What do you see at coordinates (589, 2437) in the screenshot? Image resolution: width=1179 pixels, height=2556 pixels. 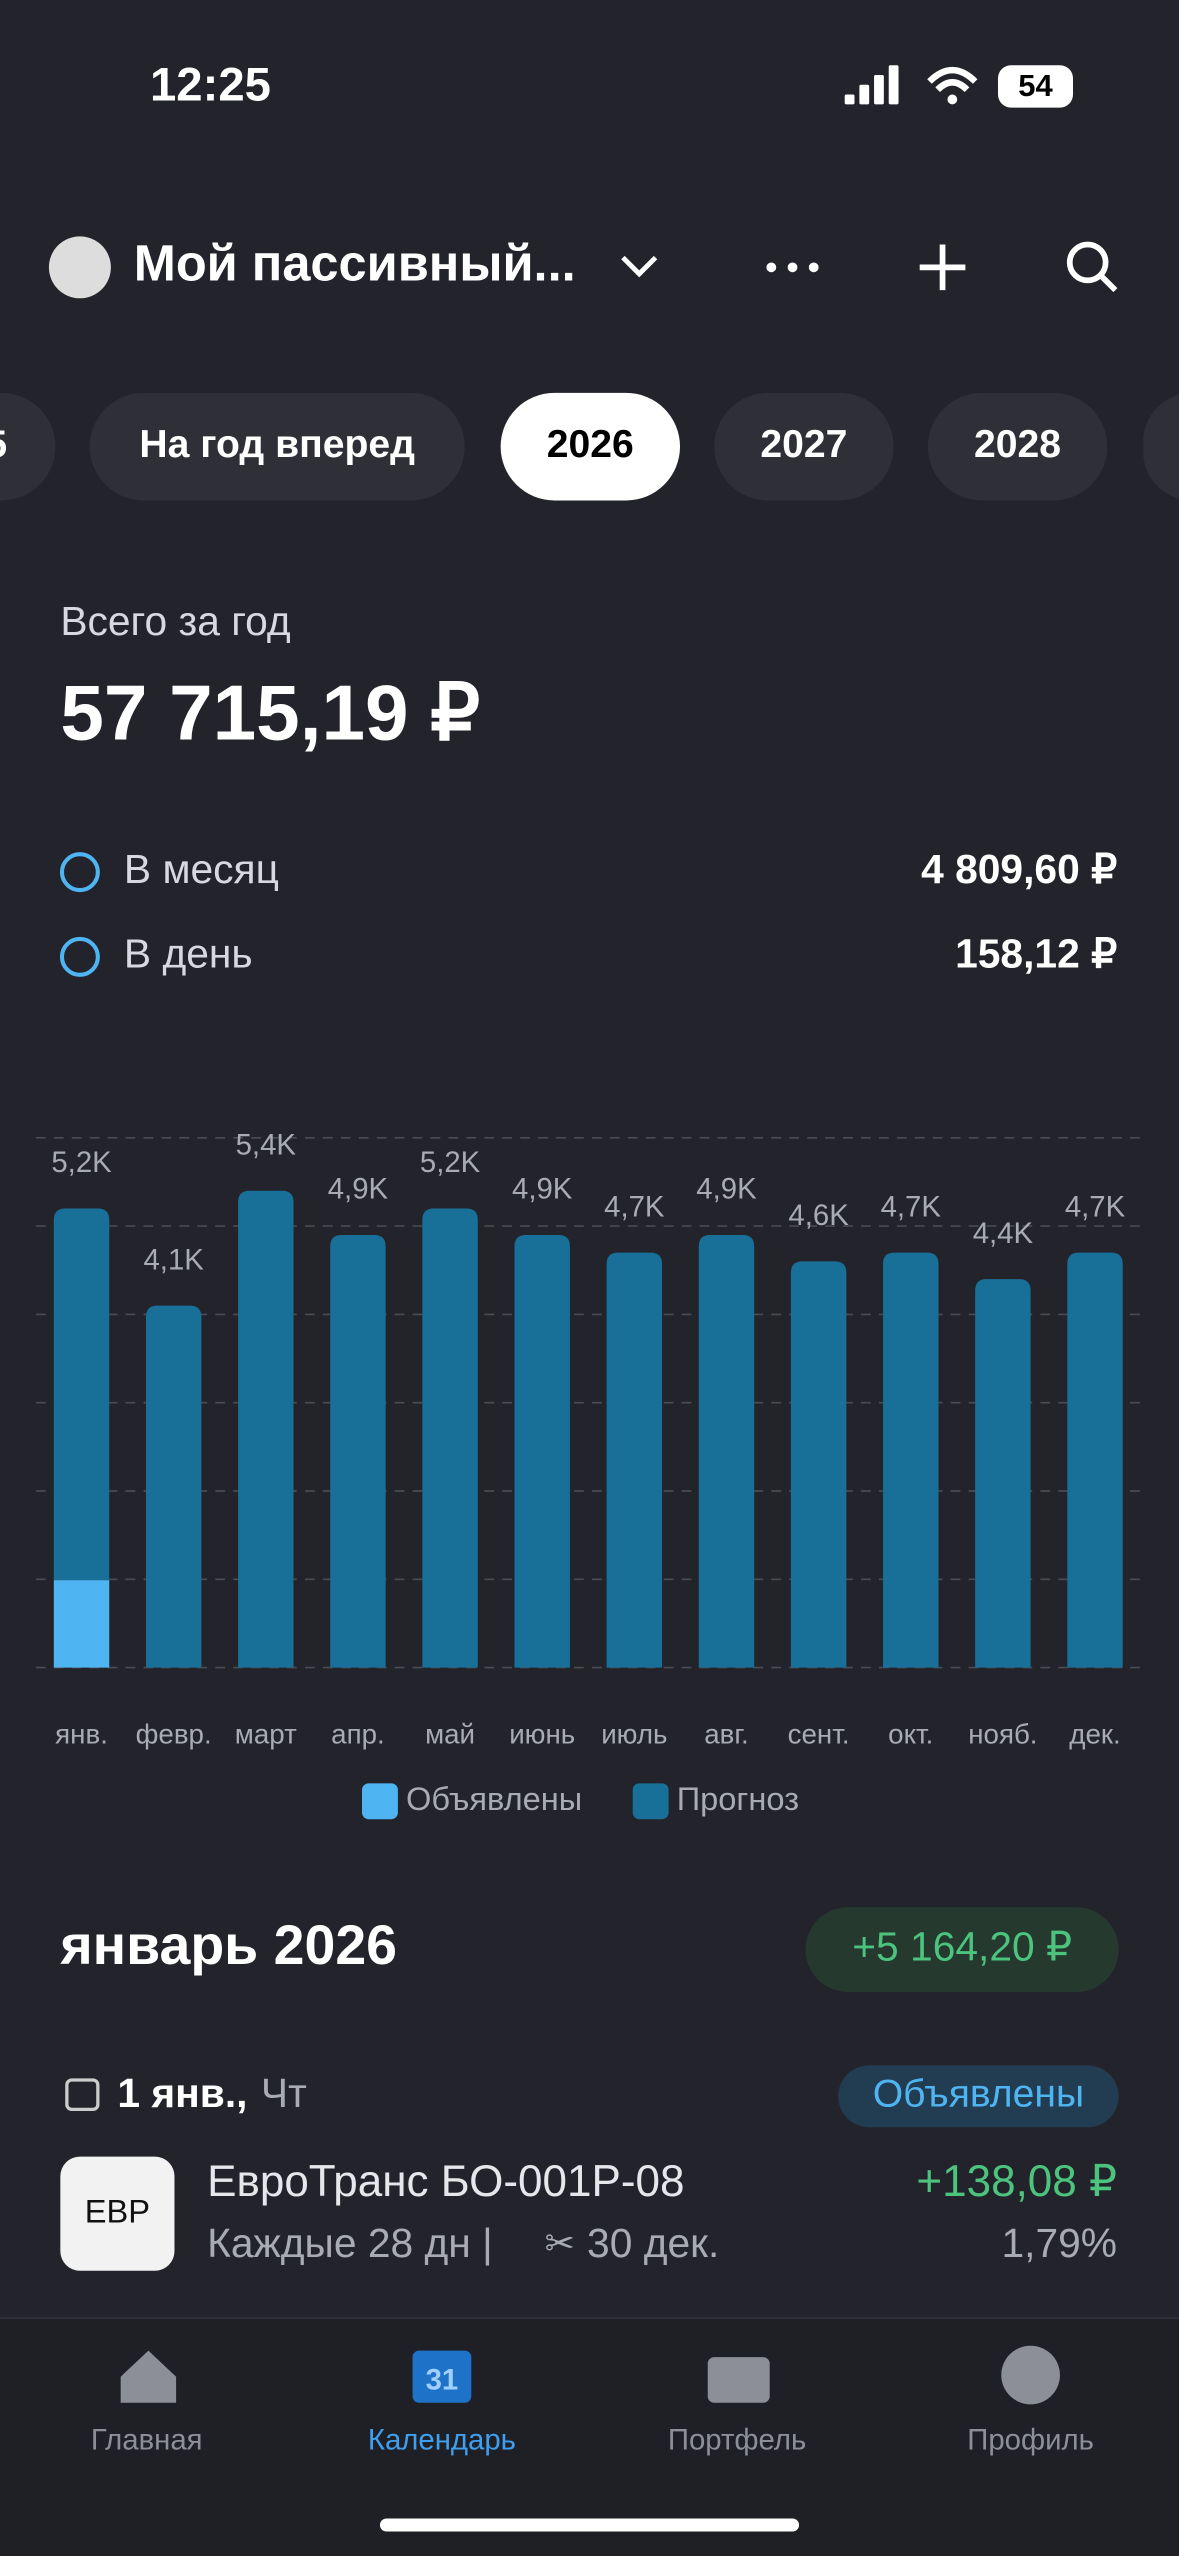 I see `tab-bar` at bounding box center [589, 2437].